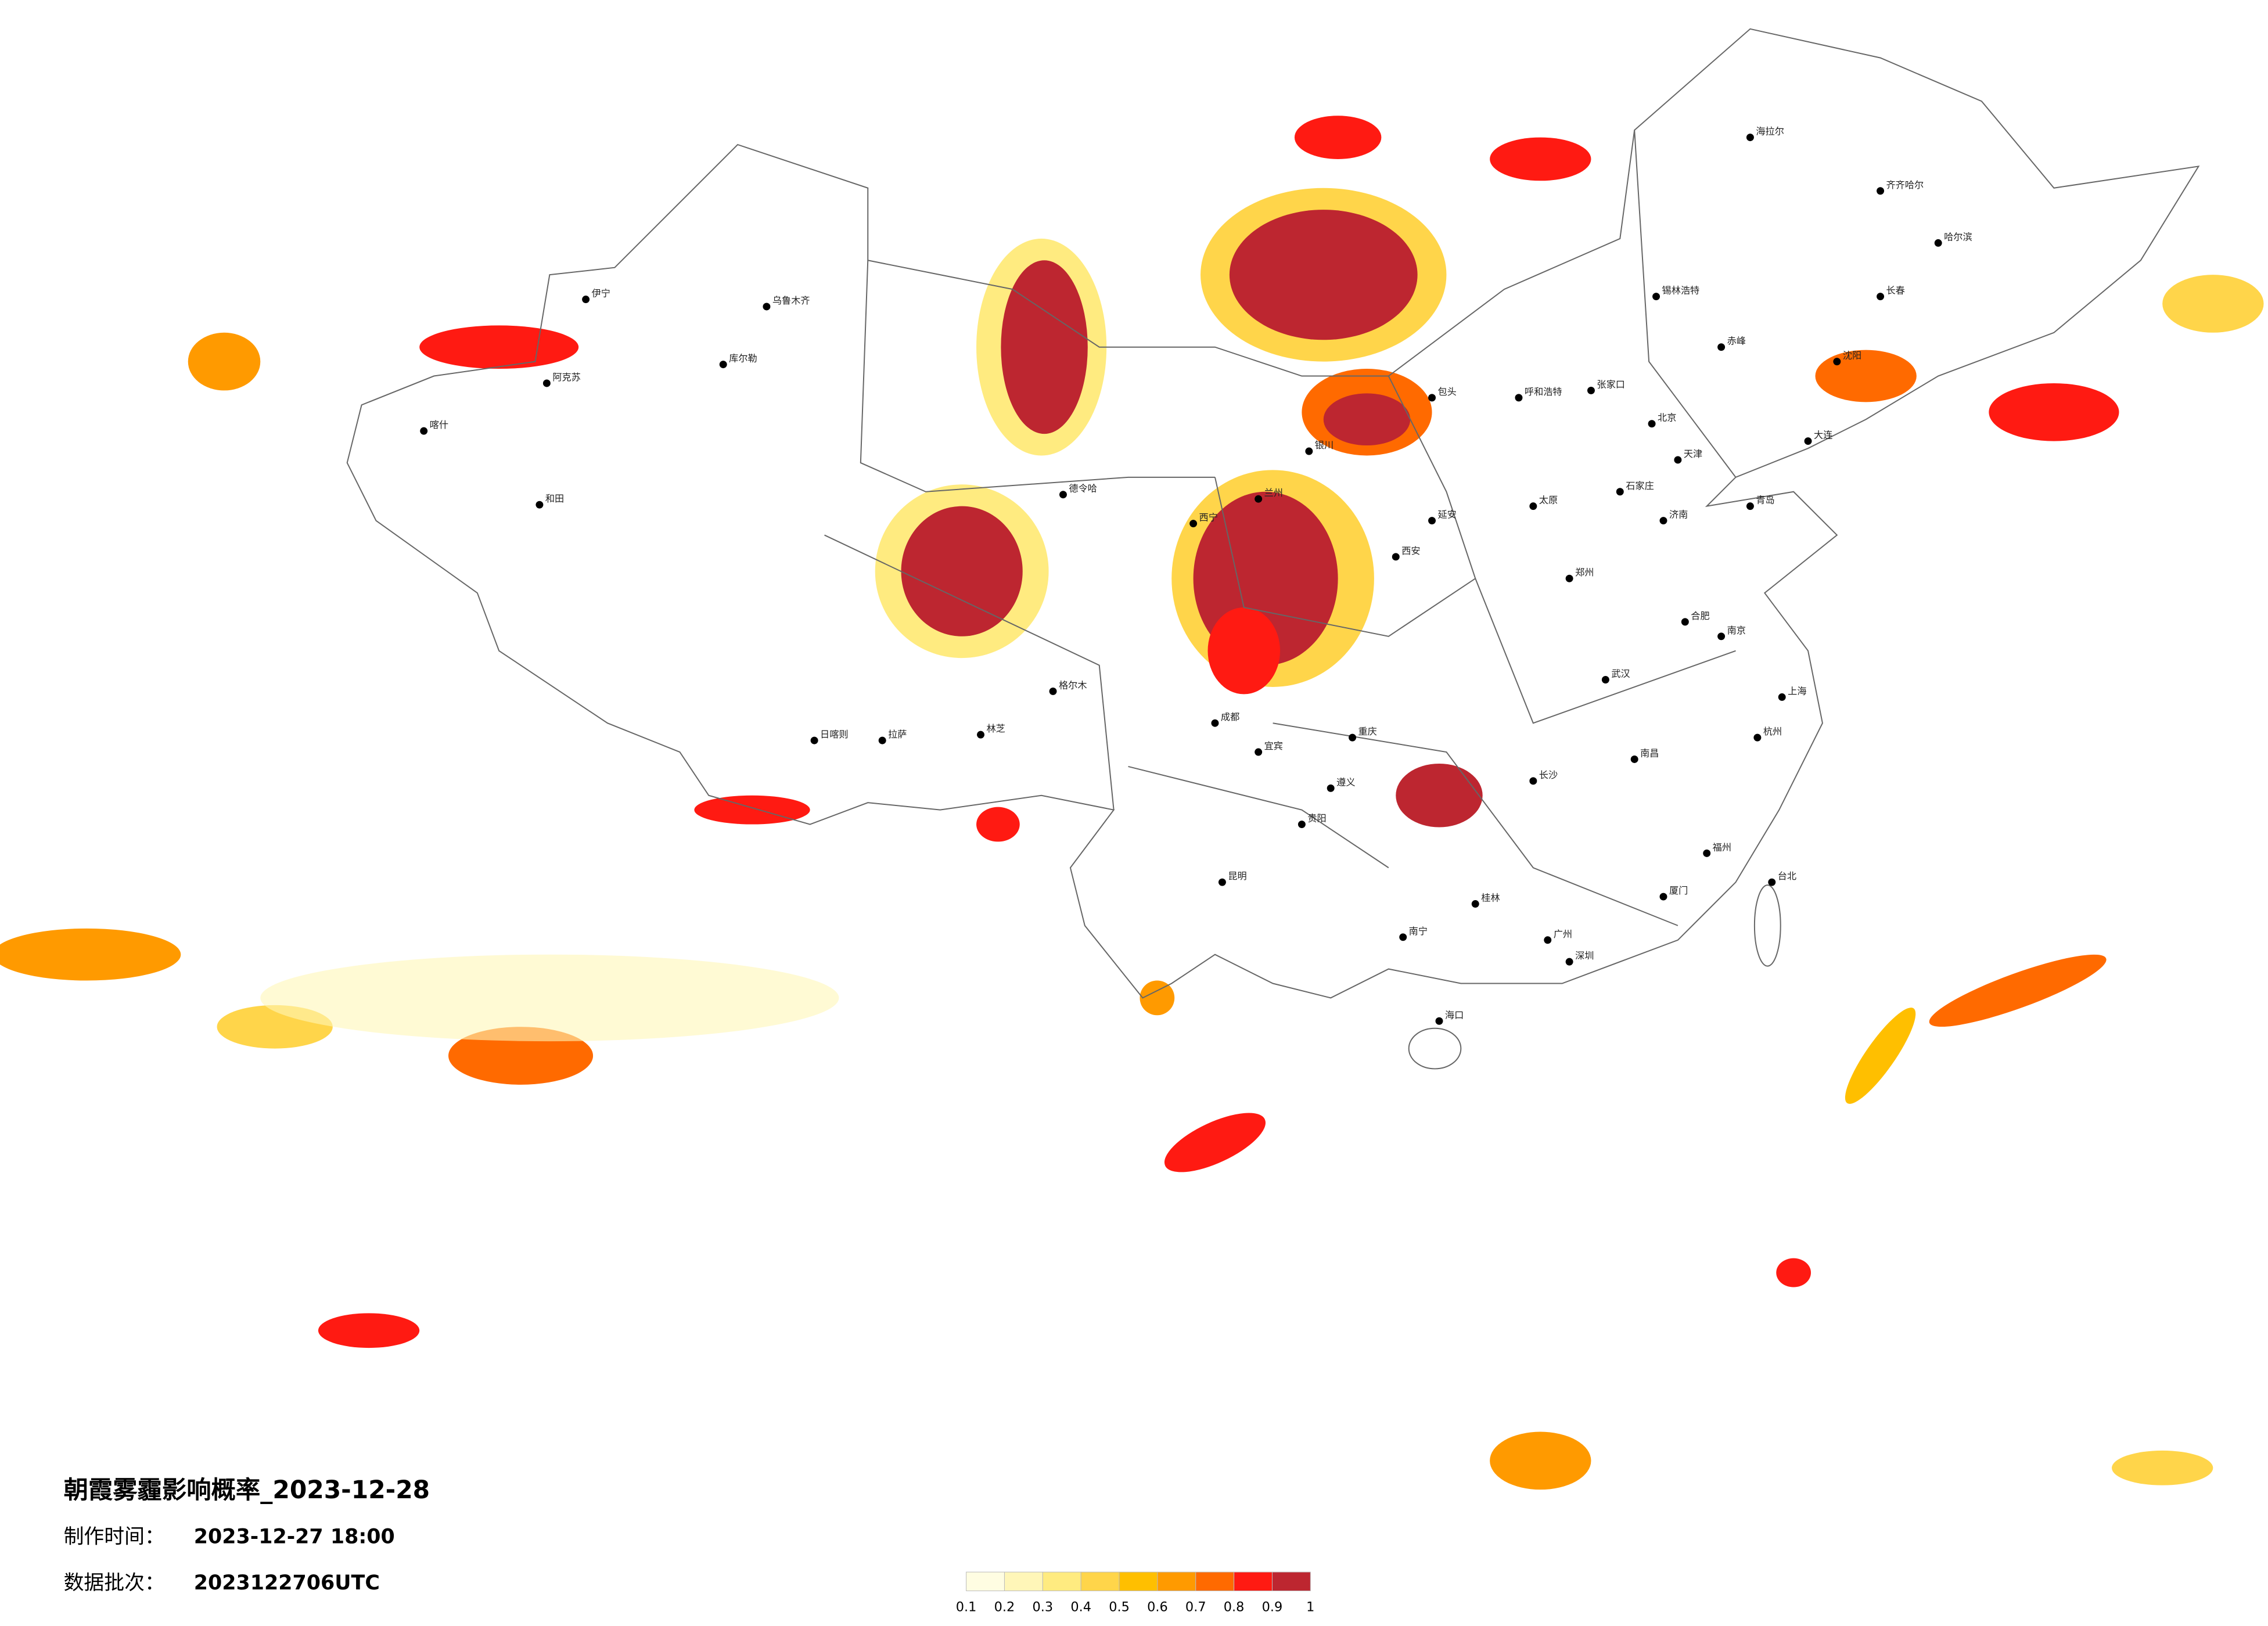 This screenshot has height=1626, width=2268. What do you see at coordinates (1905, 184) in the screenshot?
I see `city-label: 齐齐哈尔` at bounding box center [1905, 184].